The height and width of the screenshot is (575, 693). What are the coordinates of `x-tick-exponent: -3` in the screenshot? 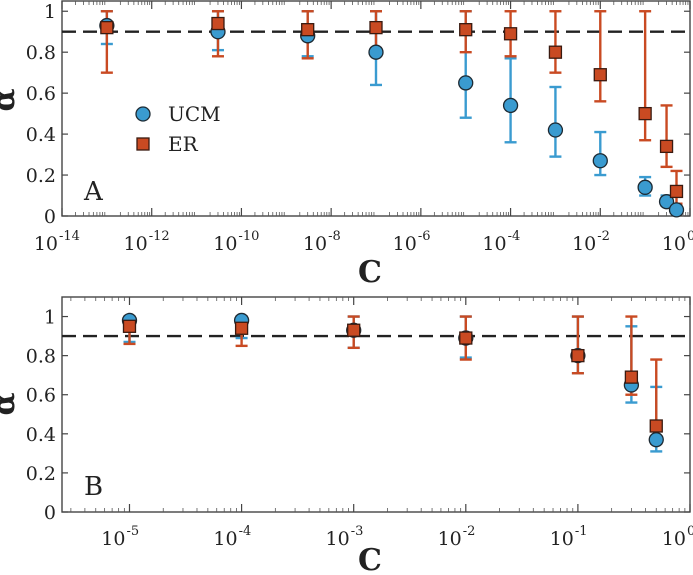 It's located at (357, 531).